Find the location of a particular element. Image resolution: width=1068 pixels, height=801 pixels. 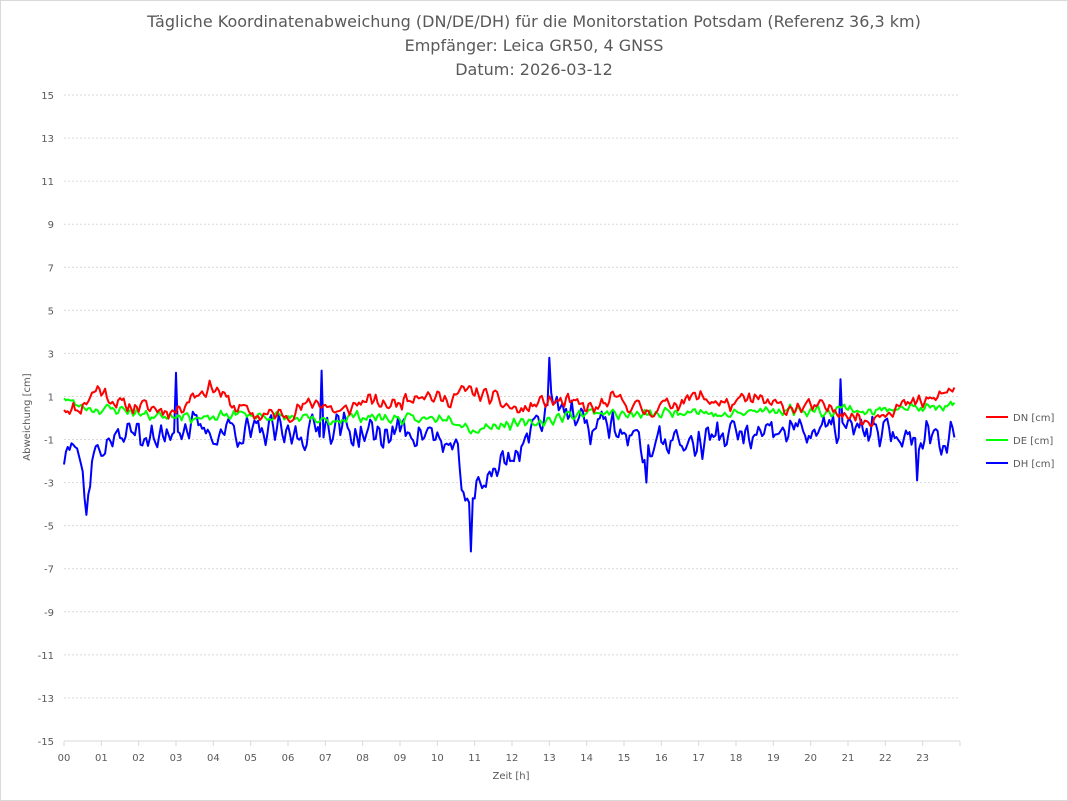

x-tick-label: 04 is located at coordinates (213, 758).